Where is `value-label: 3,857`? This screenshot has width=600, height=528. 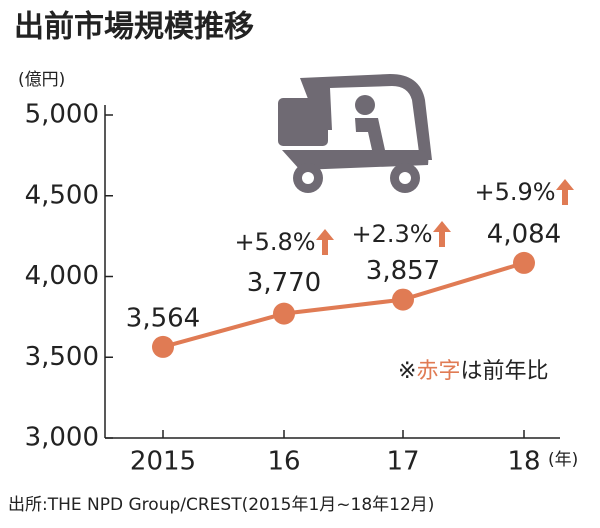 value-label: 3,857 is located at coordinates (403, 271).